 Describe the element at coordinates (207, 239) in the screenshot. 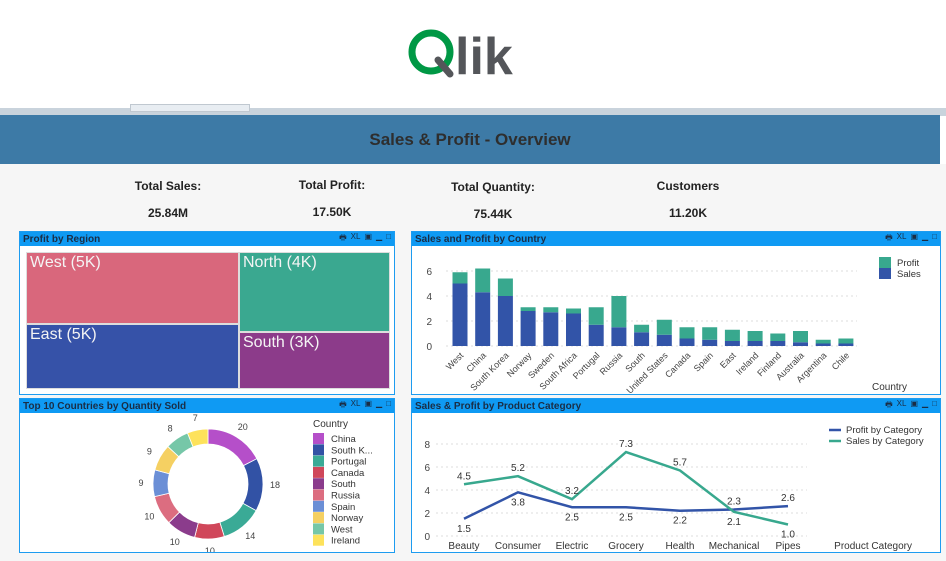

I see `panel-header: Profit by Region 🖶 XL ▣ ▁ □` at that location.